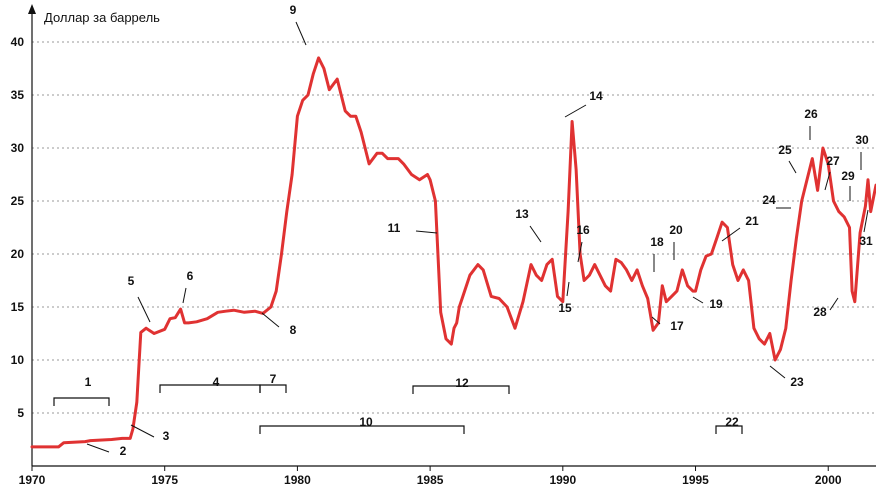 Image resolution: width=876 pixels, height=494 pixels. What do you see at coordinates (562, 480) in the screenshot?
I see `x-tick-label: 1990` at bounding box center [562, 480].